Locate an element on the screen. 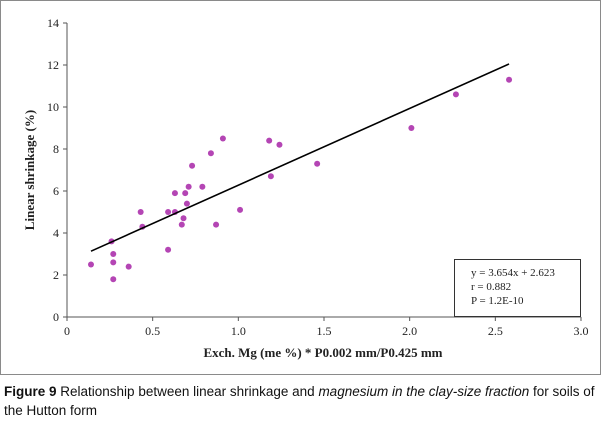 This screenshot has height=426, width=603. x-axis-title: Exch. Mg (me %) * P0.002 mm/P0.425 mm is located at coordinates (322, 352).